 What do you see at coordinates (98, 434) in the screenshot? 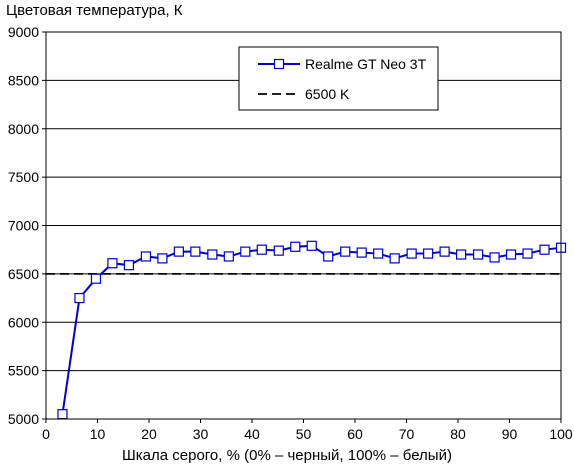
I see `x-tick-label: 10` at bounding box center [98, 434].